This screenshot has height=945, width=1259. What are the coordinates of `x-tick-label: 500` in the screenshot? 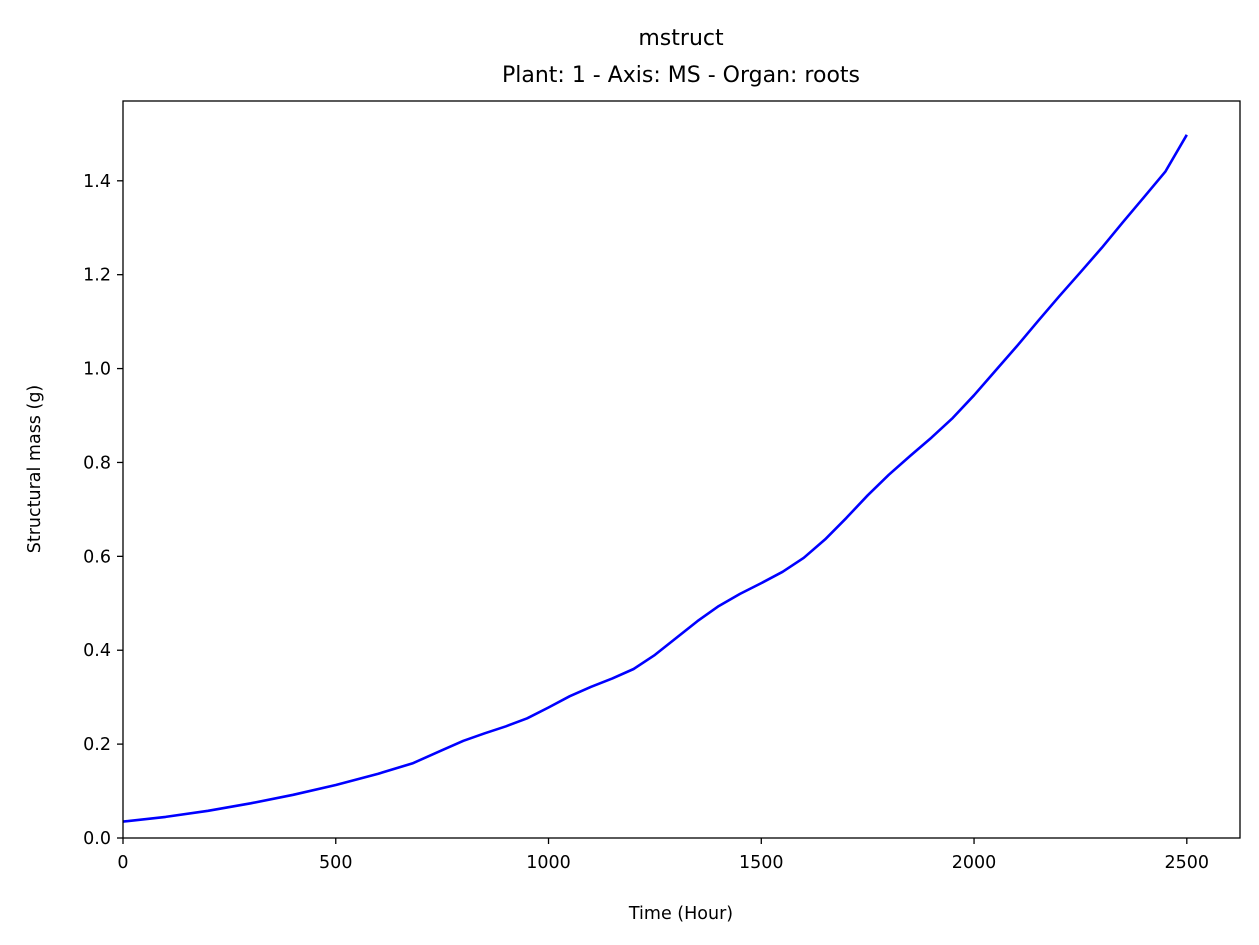 It's located at (335, 863).